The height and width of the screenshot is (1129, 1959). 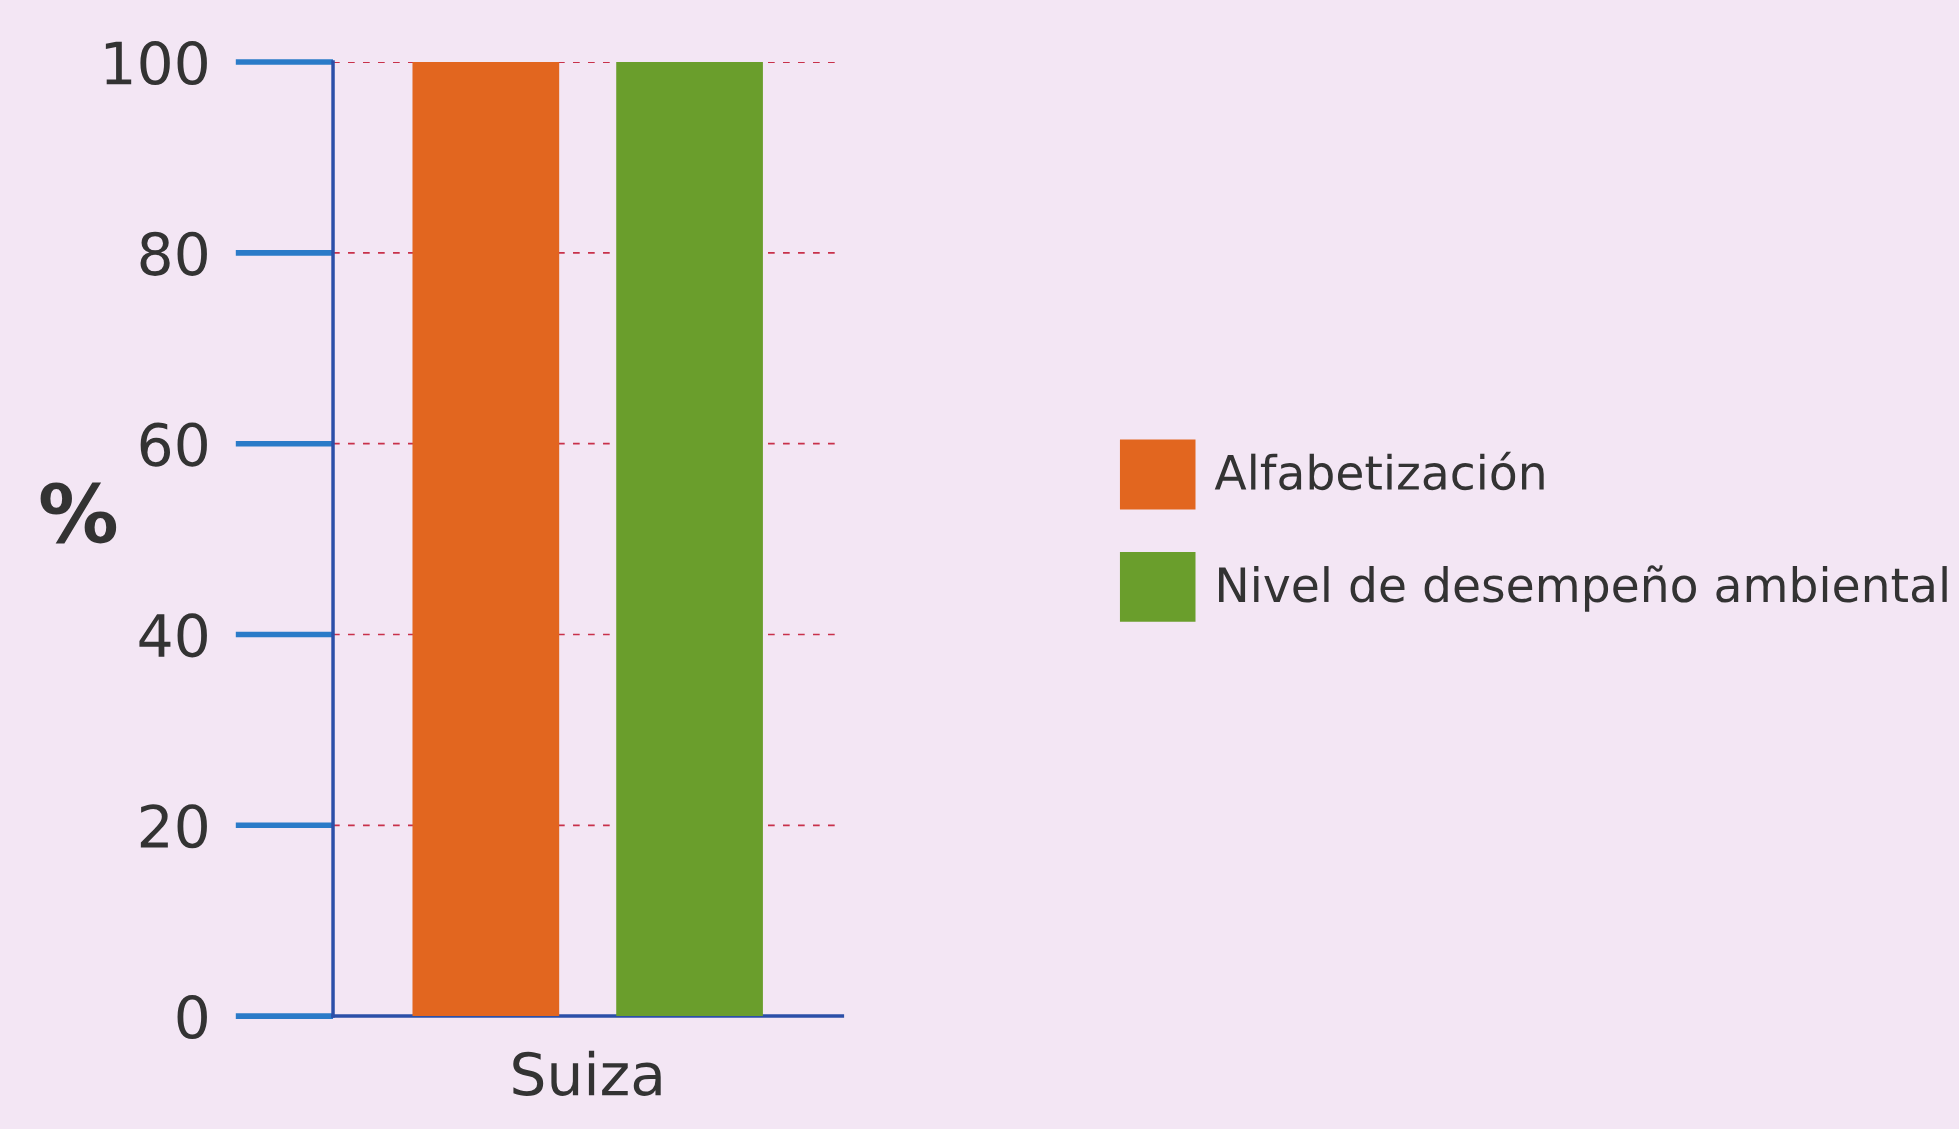 What do you see at coordinates (173, 253) in the screenshot?
I see `y-tick-label: 80` at bounding box center [173, 253].